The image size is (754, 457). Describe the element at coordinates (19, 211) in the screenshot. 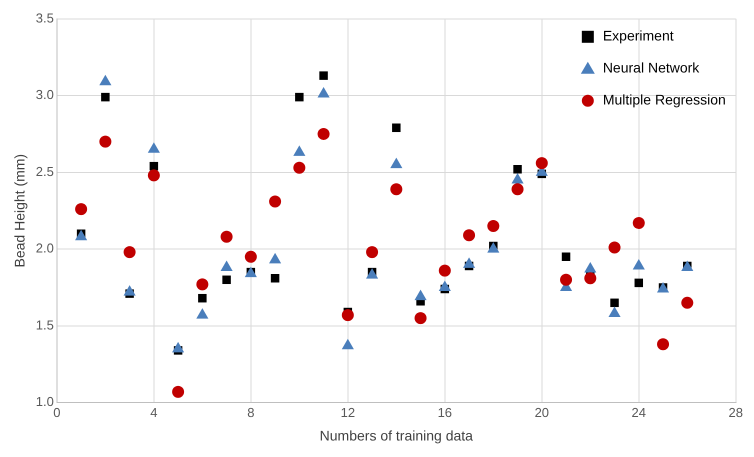

I see `y-axis-title: Bead Height (mm)` at that location.